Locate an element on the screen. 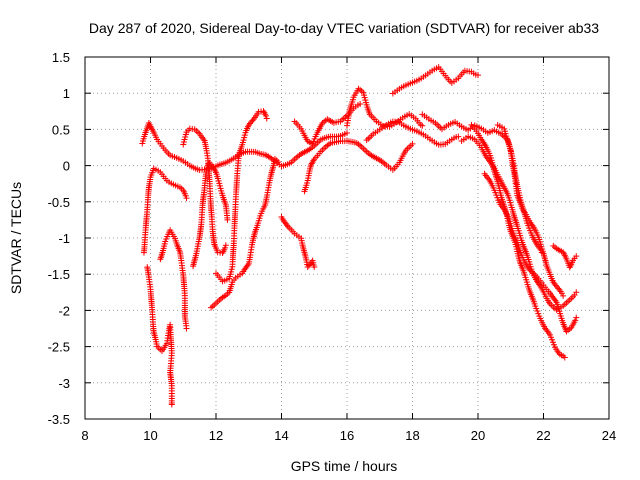  x-tick-label: 20 is located at coordinates (478, 435).